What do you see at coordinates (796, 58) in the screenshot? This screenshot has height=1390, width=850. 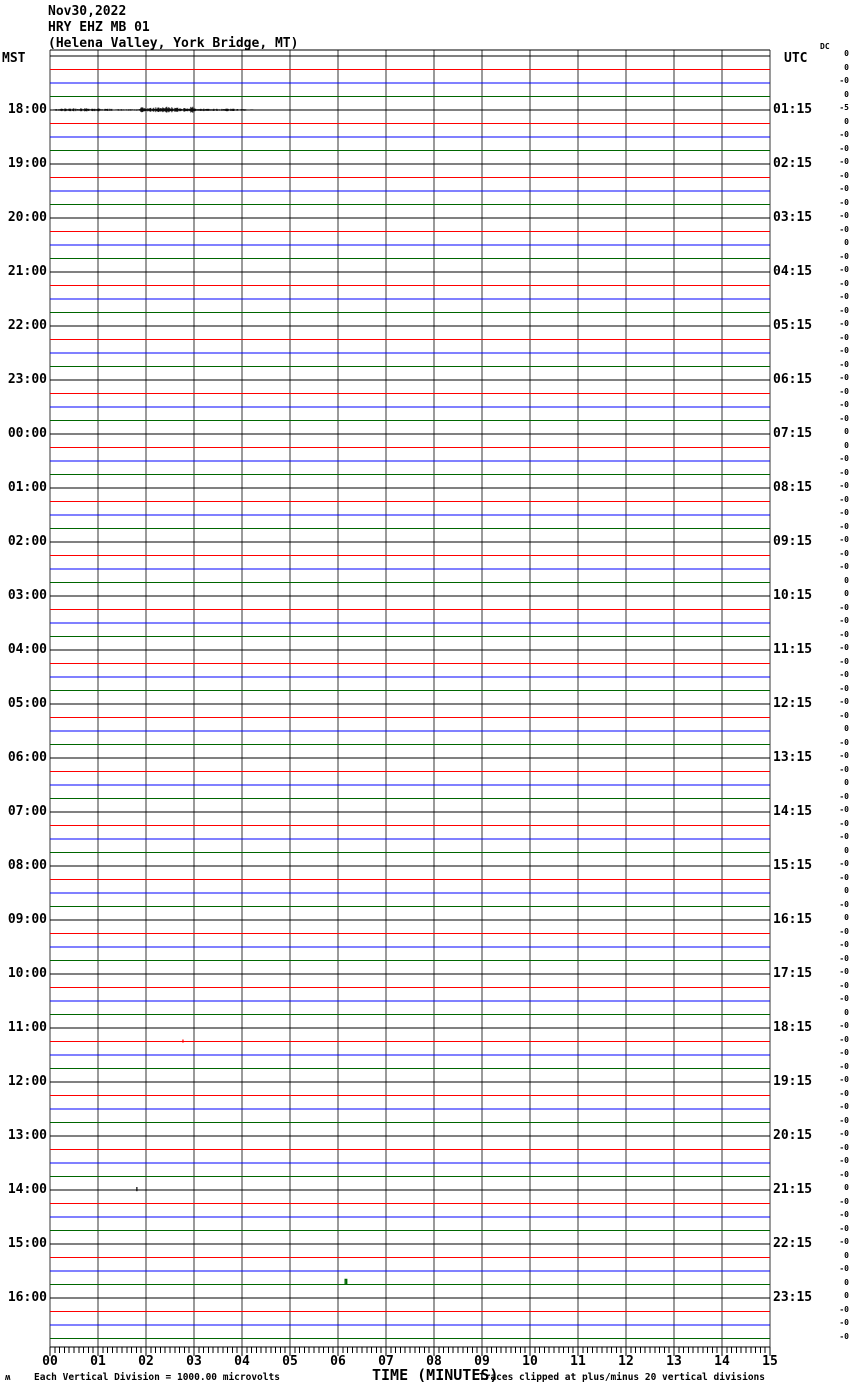 I see `right-axis-title: UTC` at bounding box center [796, 58].